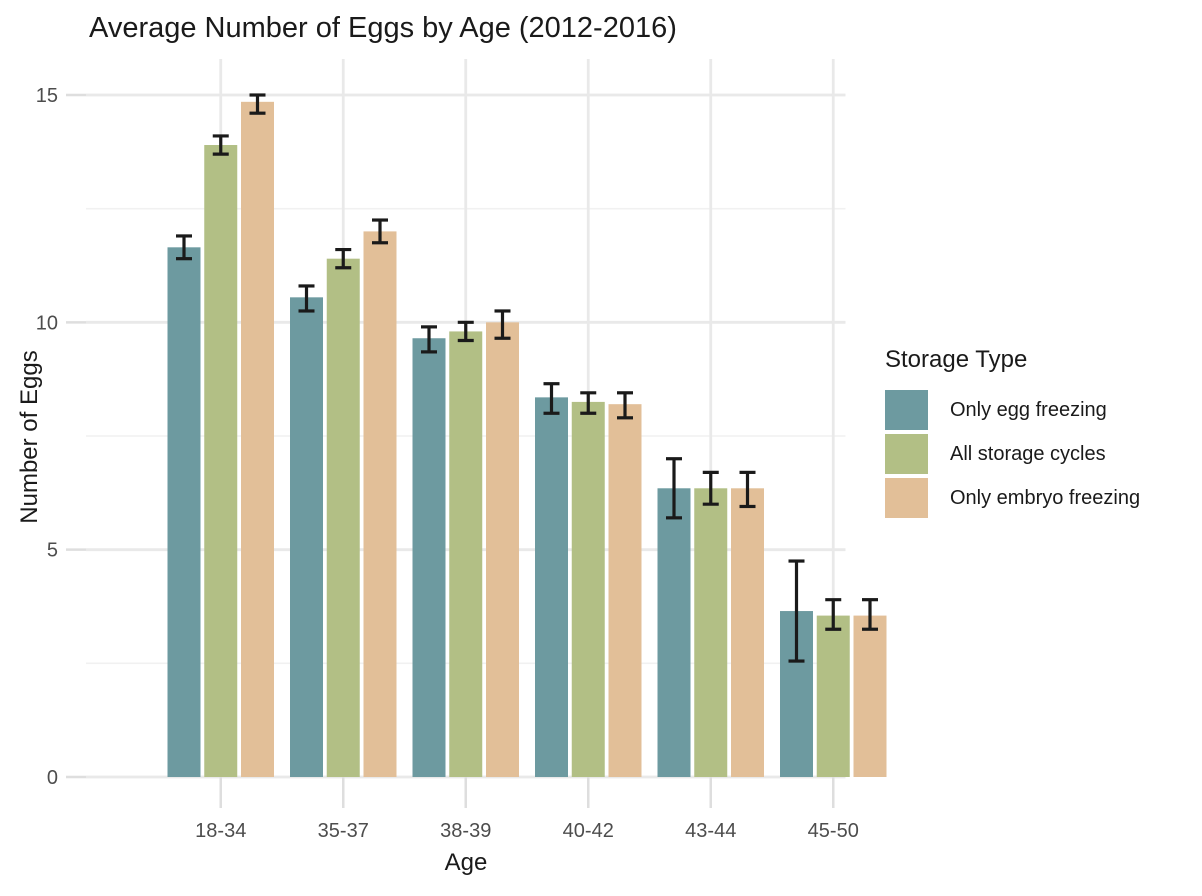 The height and width of the screenshot is (896, 1202). Describe the element at coordinates (588, 831) in the screenshot. I see `x-tick-label: 40-42` at that location.